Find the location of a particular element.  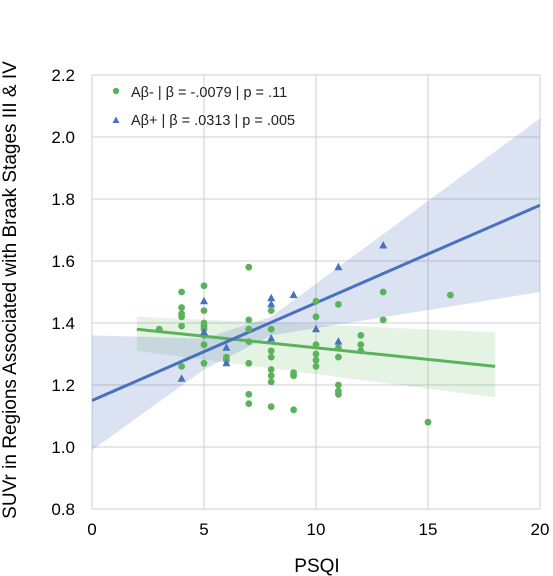

x-tick-label: 15 is located at coordinates (428, 529).